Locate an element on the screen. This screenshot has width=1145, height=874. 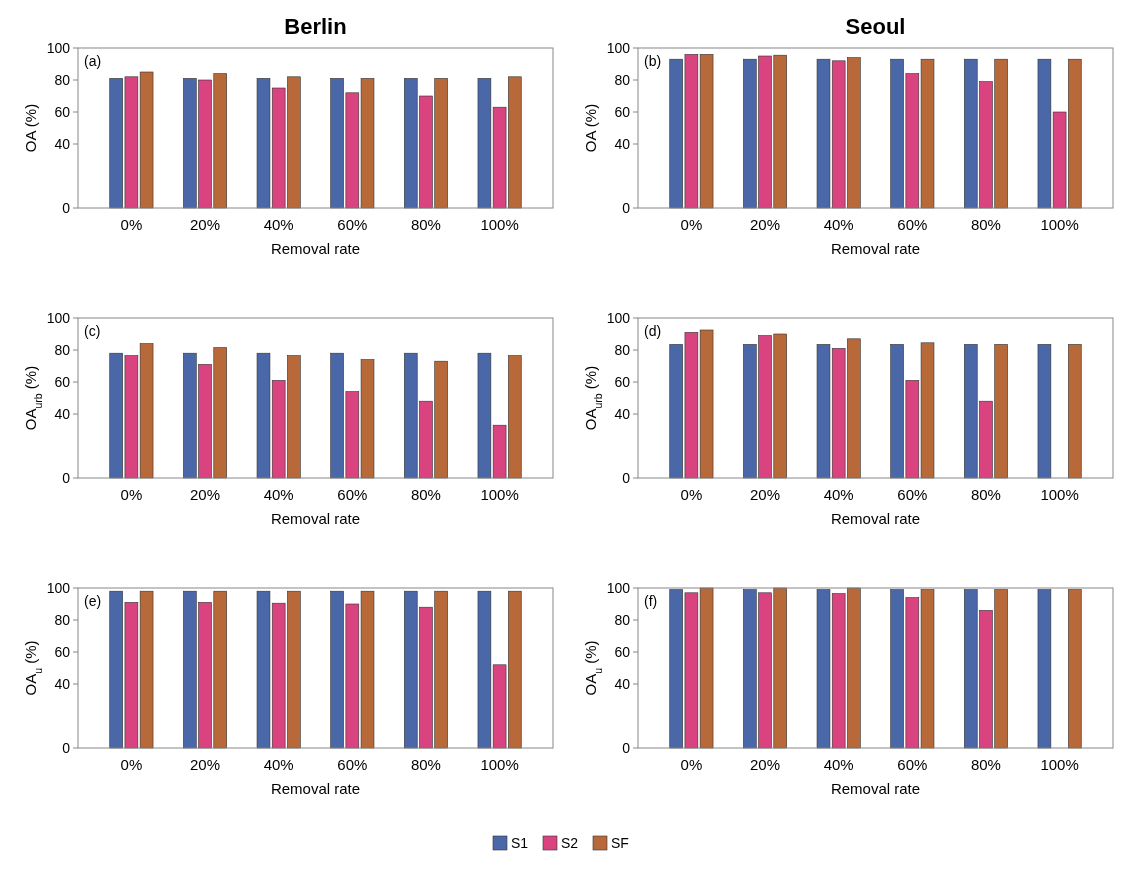
legend-label: S1 is located at coordinates (520, 843).